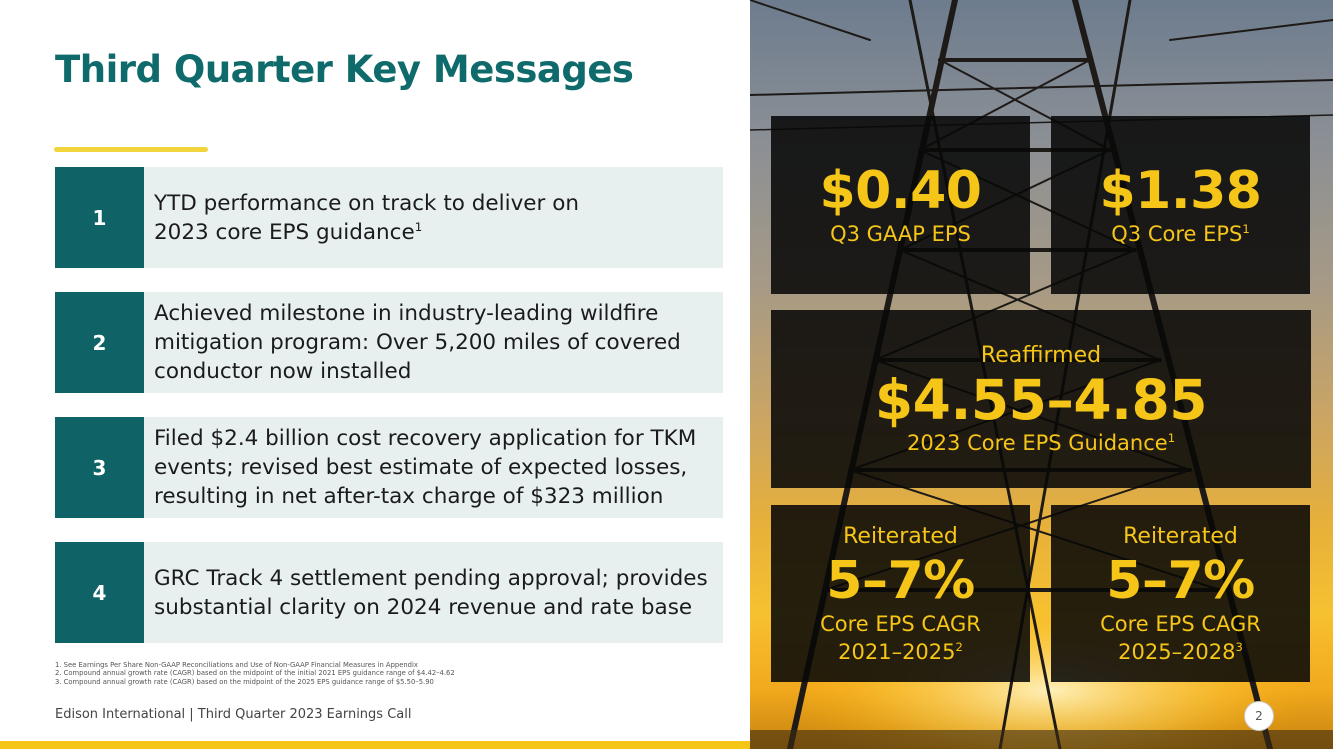  Describe the element at coordinates (99, 217) in the screenshot. I see `message-number: 1` at that location.